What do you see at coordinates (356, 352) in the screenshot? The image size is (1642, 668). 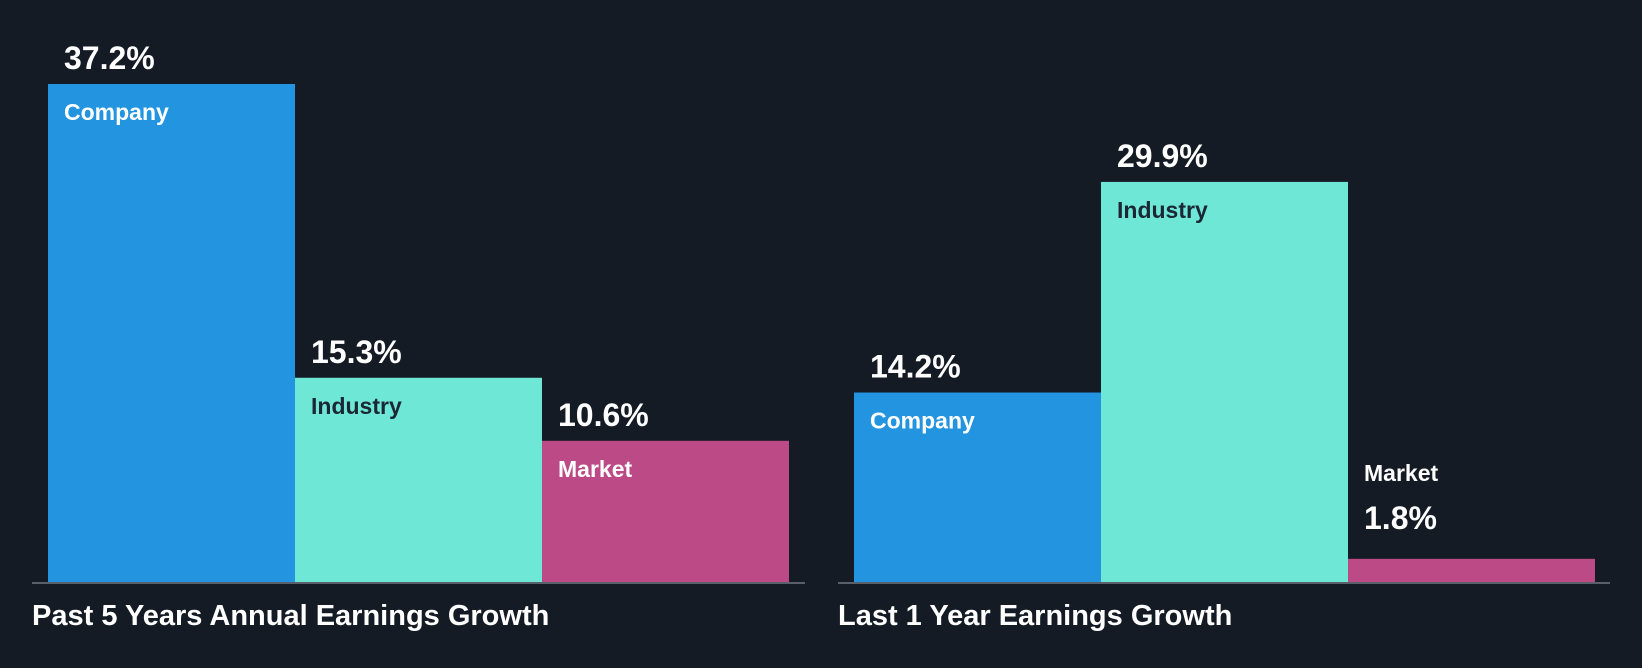 I see `value-label-industry: 15.3%` at bounding box center [356, 352].